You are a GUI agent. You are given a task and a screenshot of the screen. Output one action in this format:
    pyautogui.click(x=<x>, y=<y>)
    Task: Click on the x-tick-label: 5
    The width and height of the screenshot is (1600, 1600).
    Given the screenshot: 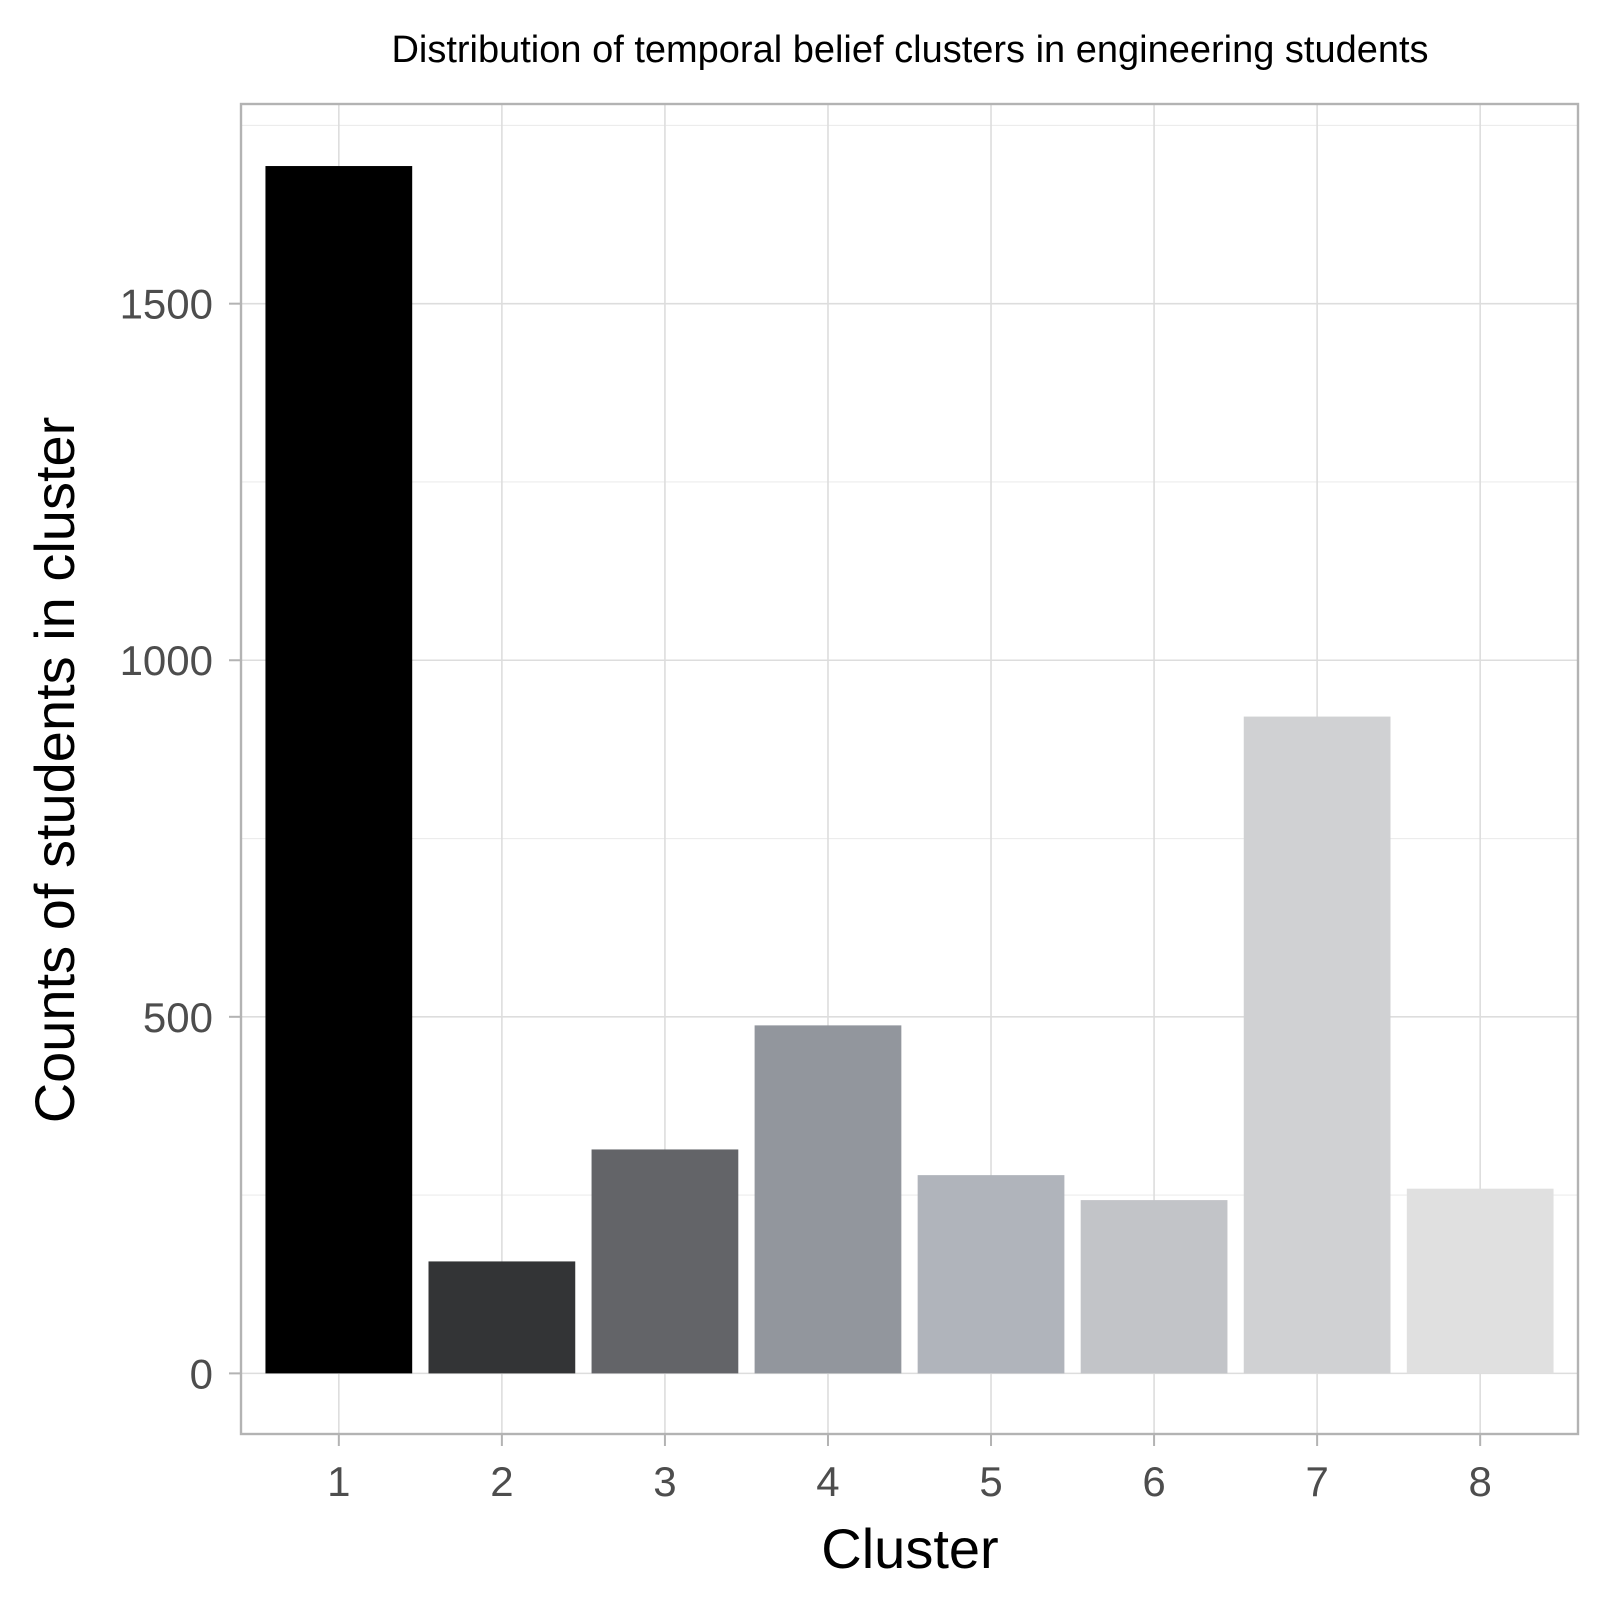 What is the action you would take?
    pyautogui.click(x=990, y=1481)
    